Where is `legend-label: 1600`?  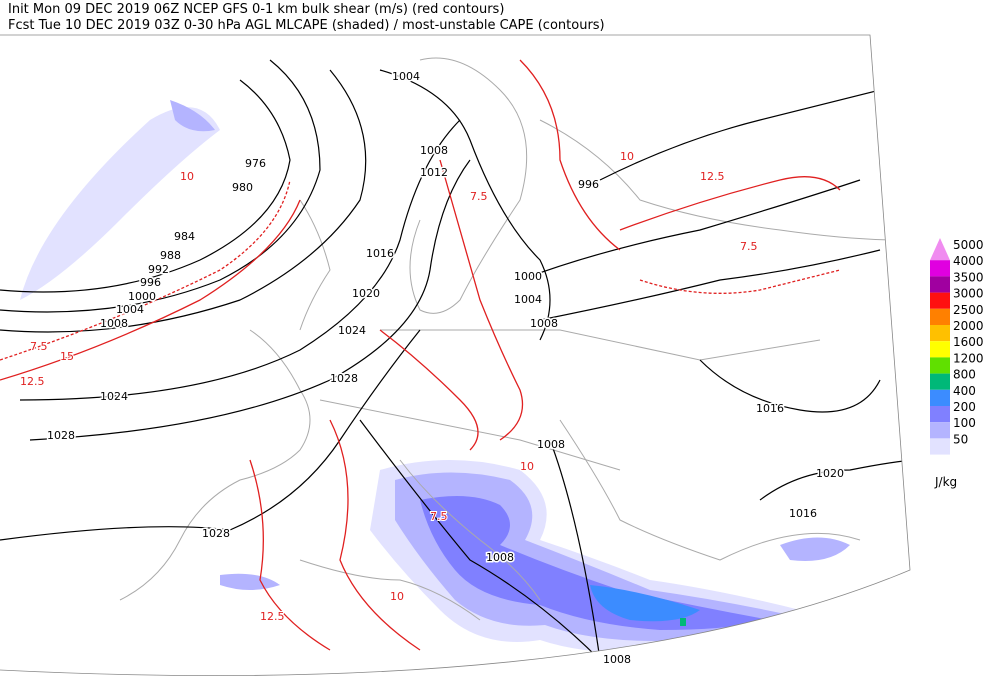
legend-label: 1600 is located at coordinates (968, 342).